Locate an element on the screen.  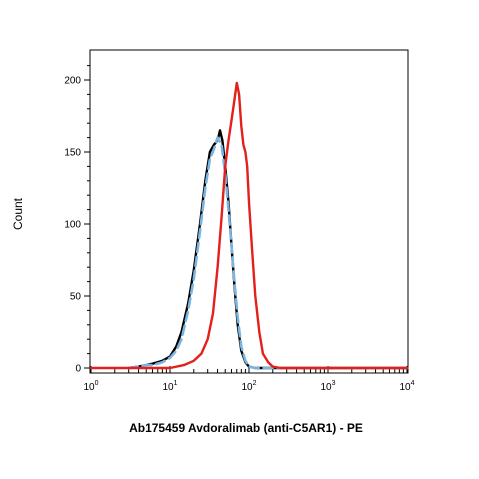
y-tick-label: 200 is located at coordinates (72, 81).